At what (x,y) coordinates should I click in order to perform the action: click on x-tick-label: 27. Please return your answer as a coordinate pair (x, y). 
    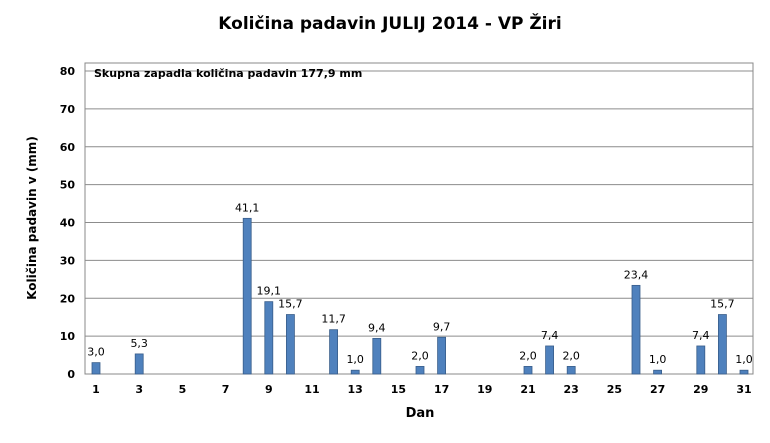
    Looking at the image, I should click on (657, 389).